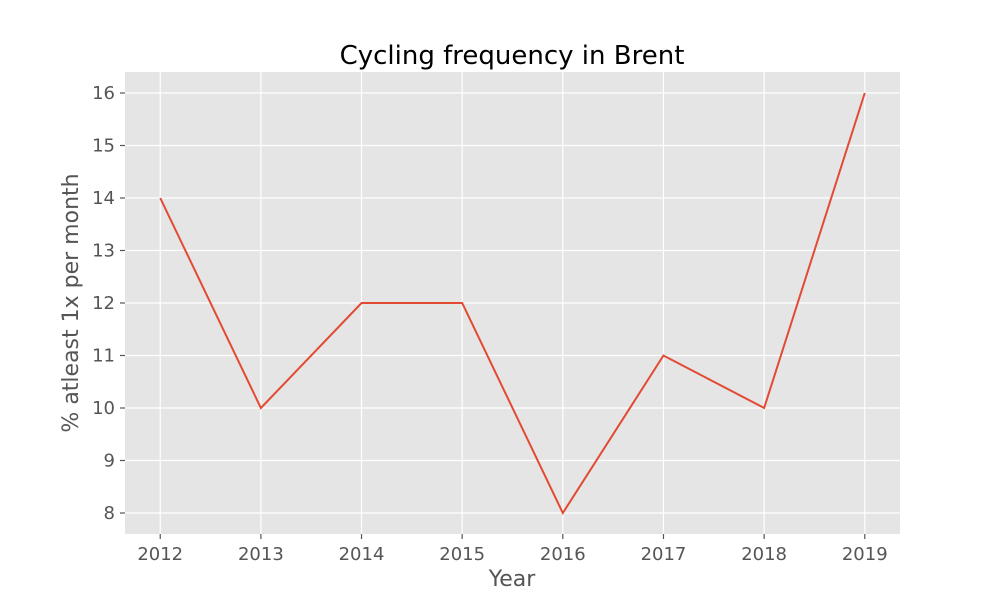 Image resolution: width=1000 pixels, height=600 pixels. What do you see at coordinates (512, 56) in the screenshot?
I see `chart-title: Cycling frequency in Brent` at bounding box center [512, 56].